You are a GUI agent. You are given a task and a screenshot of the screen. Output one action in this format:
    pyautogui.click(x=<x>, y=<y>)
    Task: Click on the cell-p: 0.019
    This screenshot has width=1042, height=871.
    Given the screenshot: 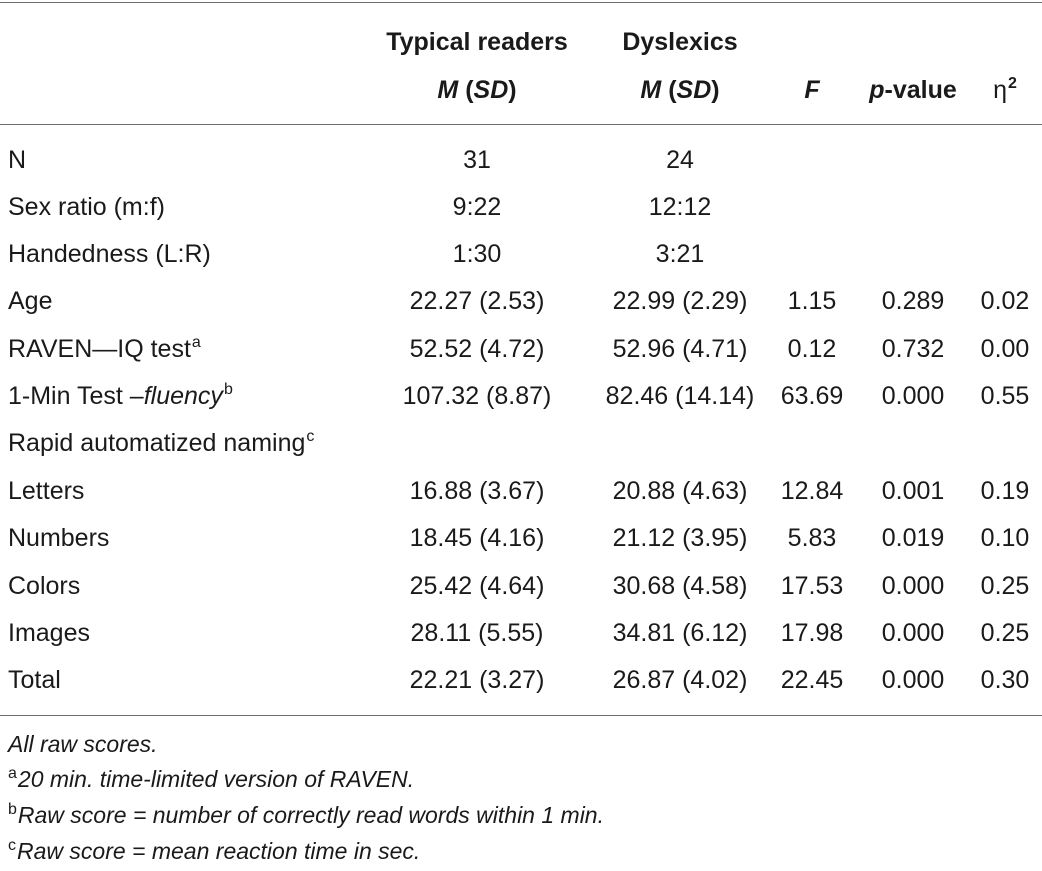 What is the action you would take?
    pyautogui.click(x=913, y=538)
    